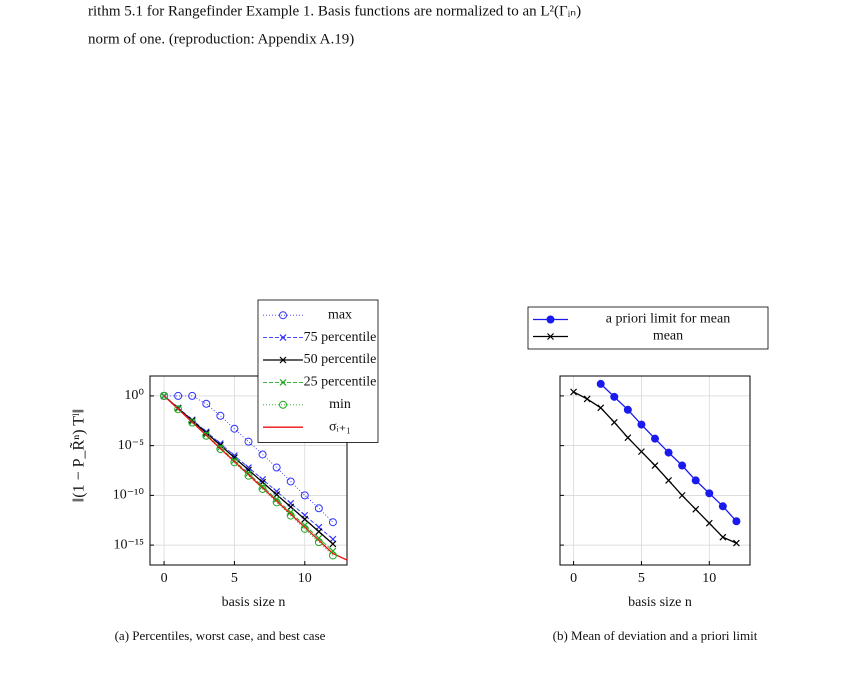  What do you see at coordinates (668, 336) in the screenshot?
I see `legend-label: mean` at bounding box center [668, 336].